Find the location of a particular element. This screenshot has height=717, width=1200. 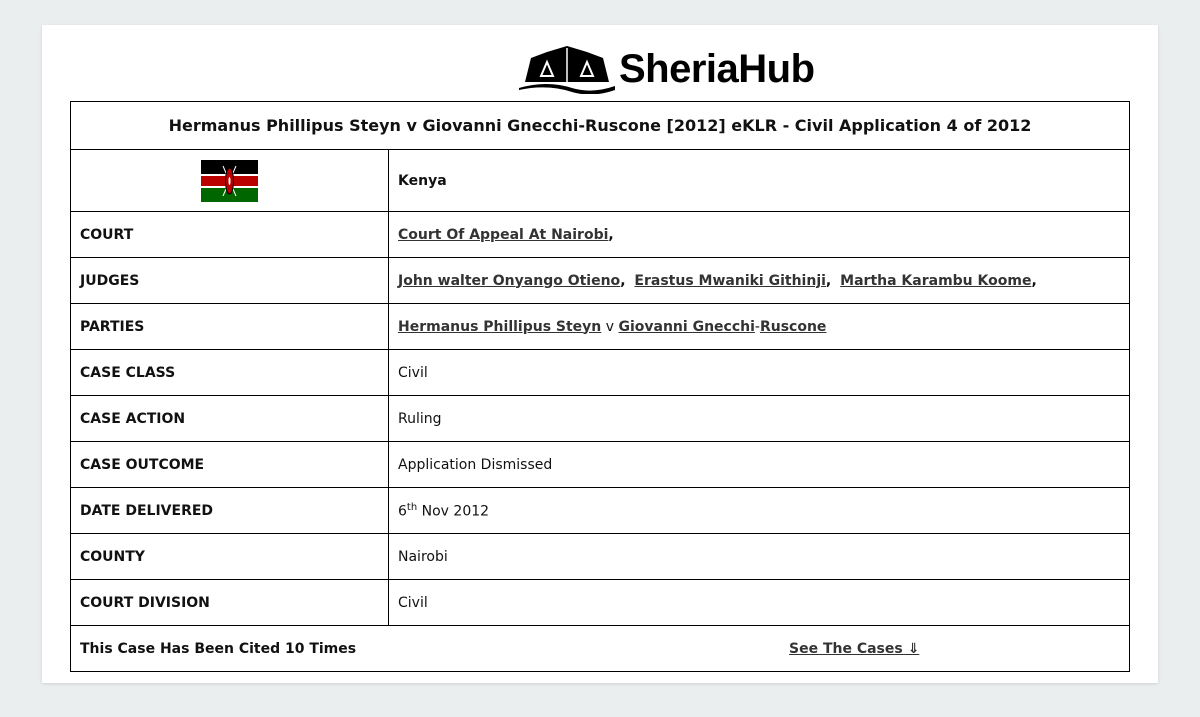

scales-house-icon is located at coordinates (567, 70).